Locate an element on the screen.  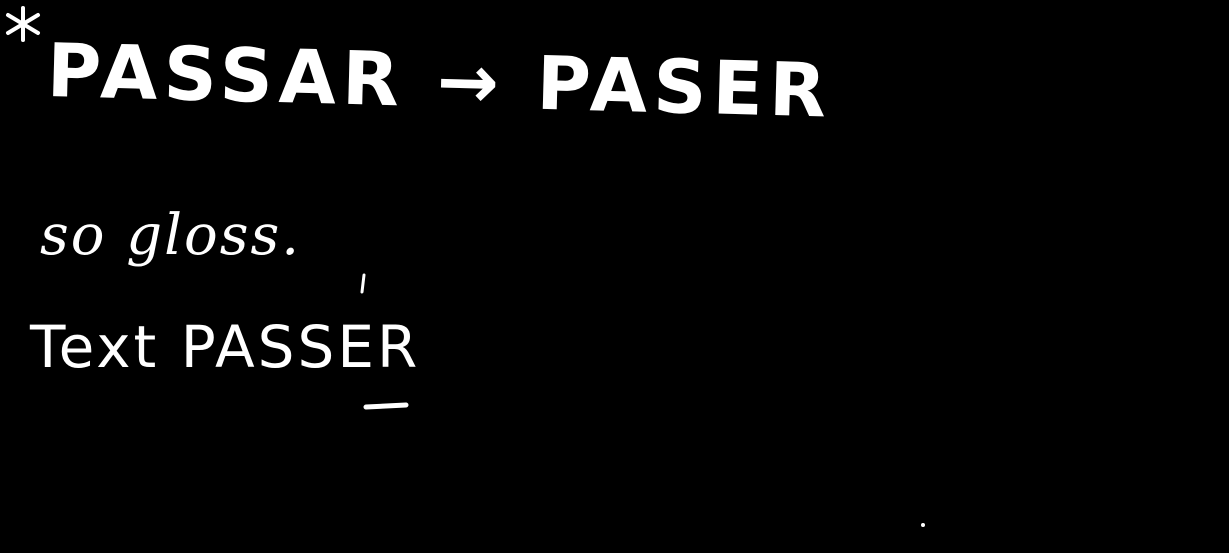
stray-dot-mark is located at coordinates (923, 525).